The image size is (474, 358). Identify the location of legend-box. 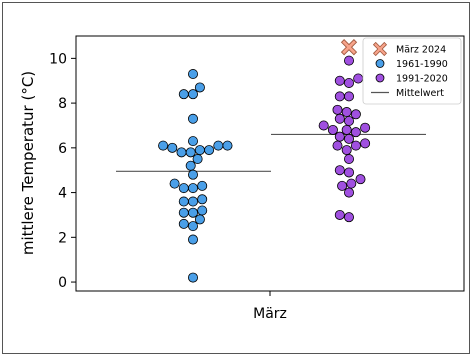
(412, 71).